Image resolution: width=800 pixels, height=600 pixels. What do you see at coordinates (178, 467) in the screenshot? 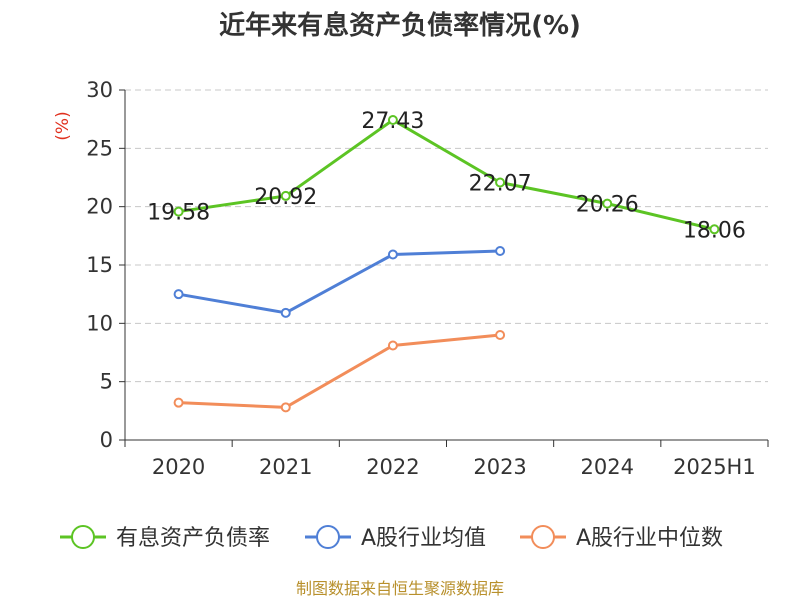
I see `x-tick-label: 2020` at bounding box center [178, 467].